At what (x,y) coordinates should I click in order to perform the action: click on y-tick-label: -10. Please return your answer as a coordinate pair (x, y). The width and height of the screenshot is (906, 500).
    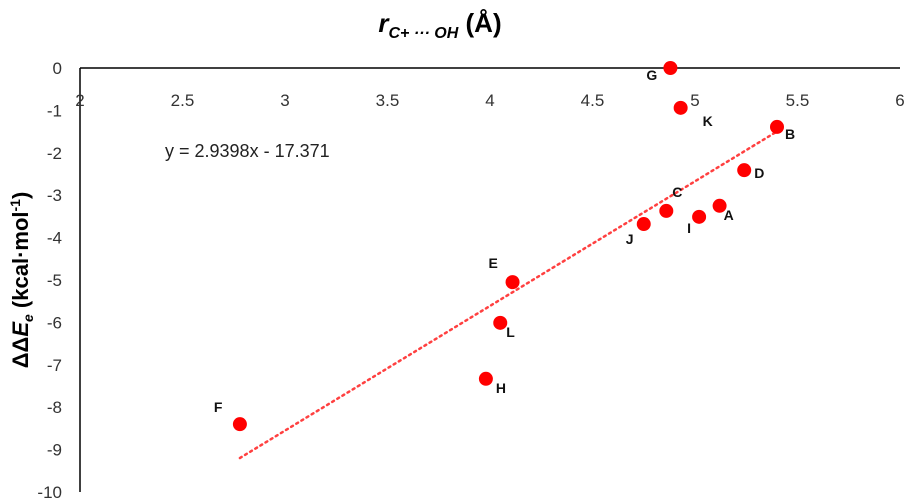
    Looking at the image, I should click on (49, 491).